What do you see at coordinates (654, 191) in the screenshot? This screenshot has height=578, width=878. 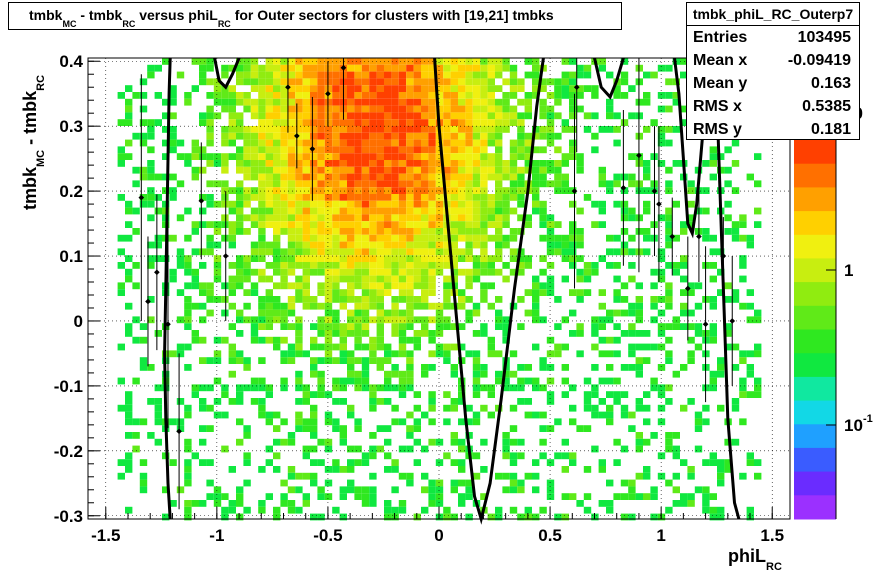 I see `profile-point` at bounding box center [654, 191].